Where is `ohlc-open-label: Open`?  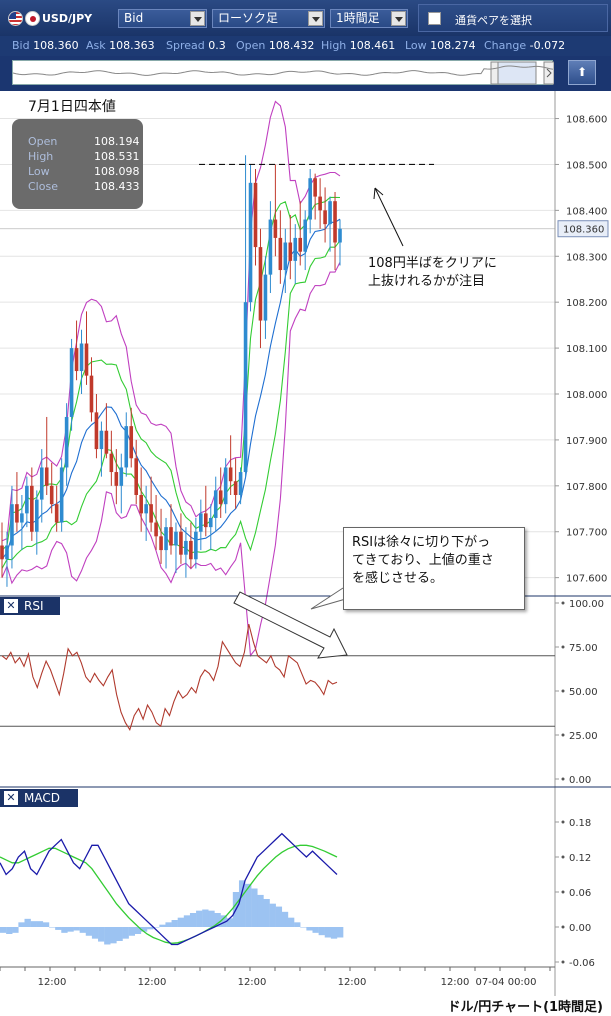 ohlc-open-label: Open is located at coordinates (43, 141).